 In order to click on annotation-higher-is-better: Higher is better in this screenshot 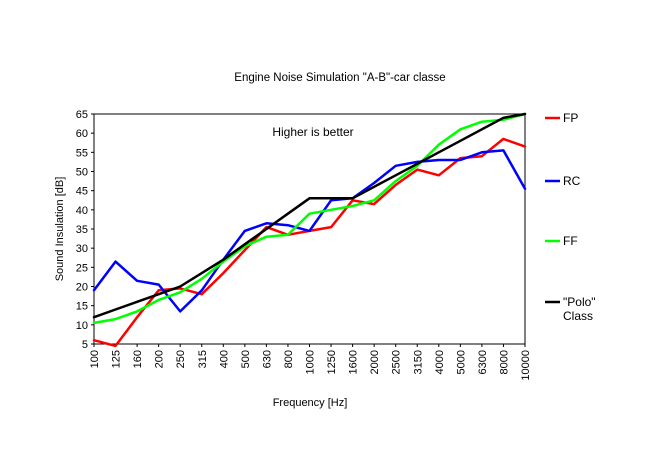, I will do `click(312, 132)`.